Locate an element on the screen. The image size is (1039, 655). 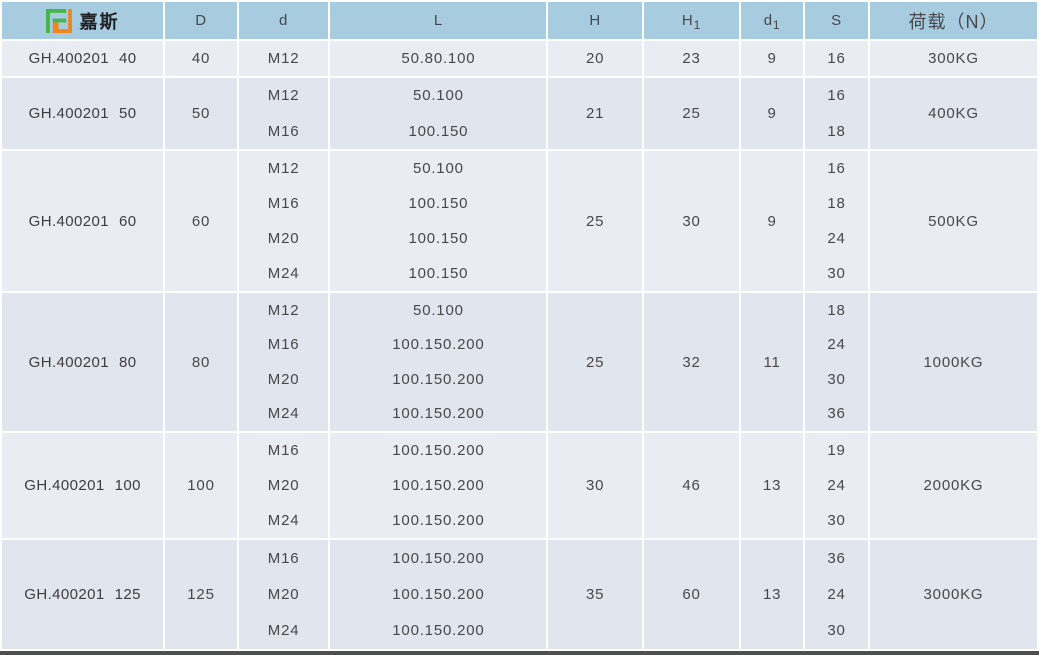
model-cell: GH.400201 80 is located at coordinates (83, 362).